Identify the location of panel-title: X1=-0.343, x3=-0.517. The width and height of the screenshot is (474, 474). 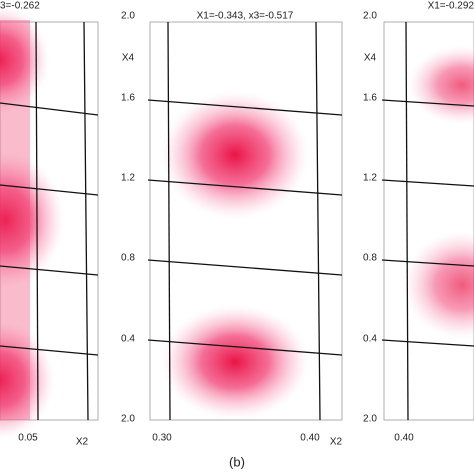
(245, 16).